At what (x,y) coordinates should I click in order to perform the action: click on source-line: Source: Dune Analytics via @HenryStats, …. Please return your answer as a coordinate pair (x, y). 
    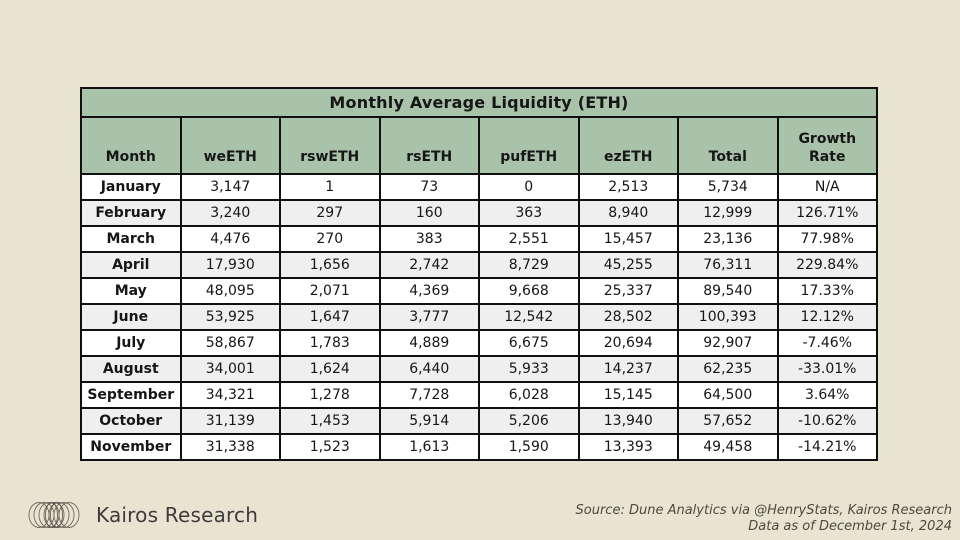
    Looking at the image, I should click on (763, 510).